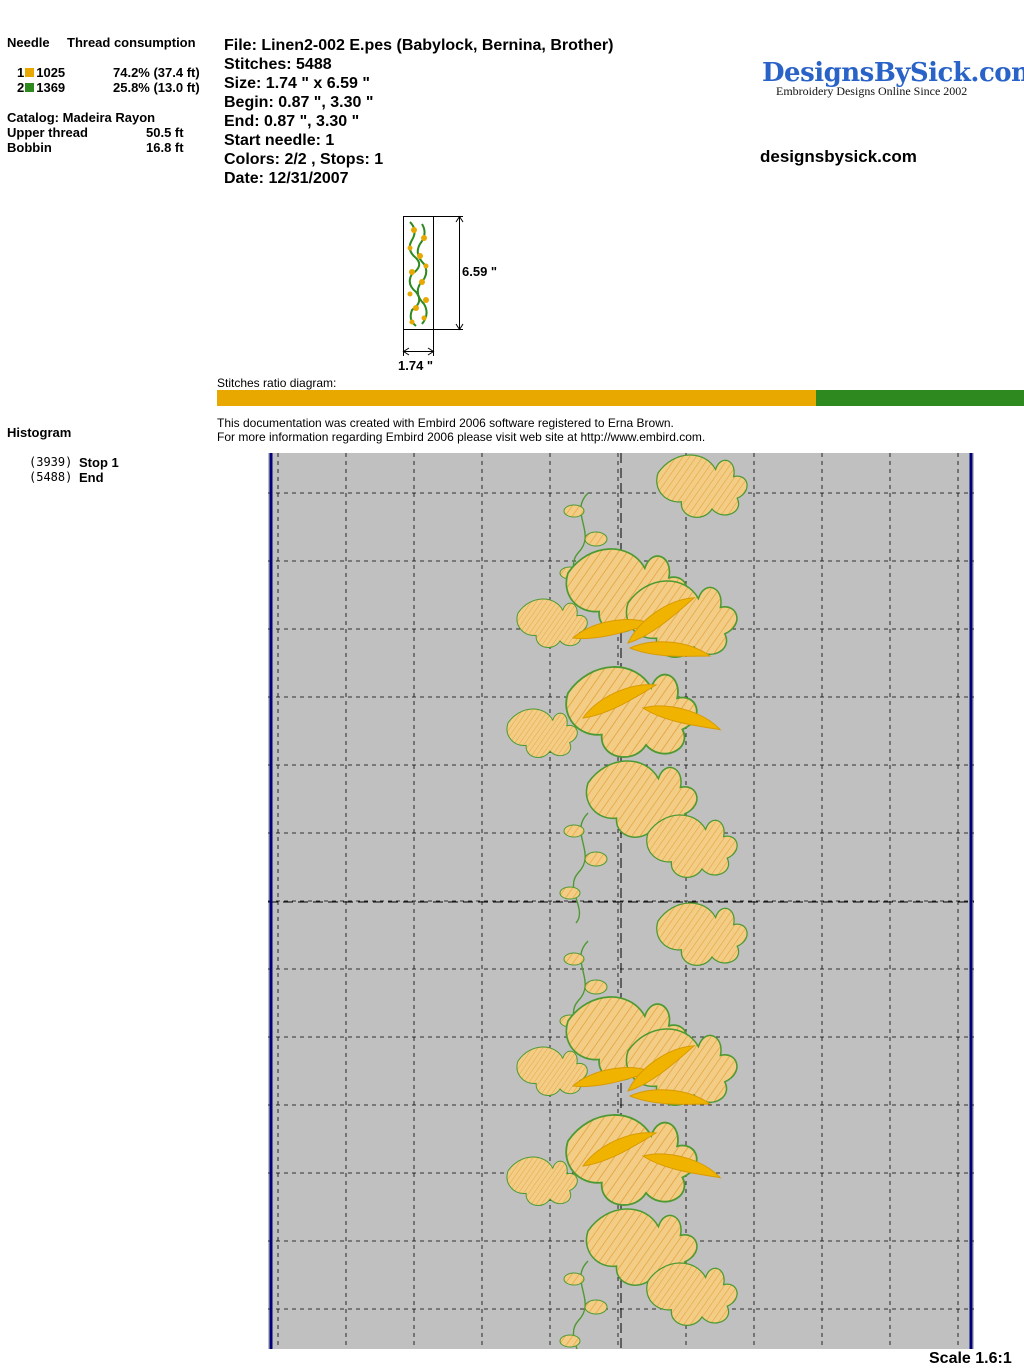 The height and width of the screenshot is (1370, 1024). I want to click on histogram-count: (3939), so click(51, 462).